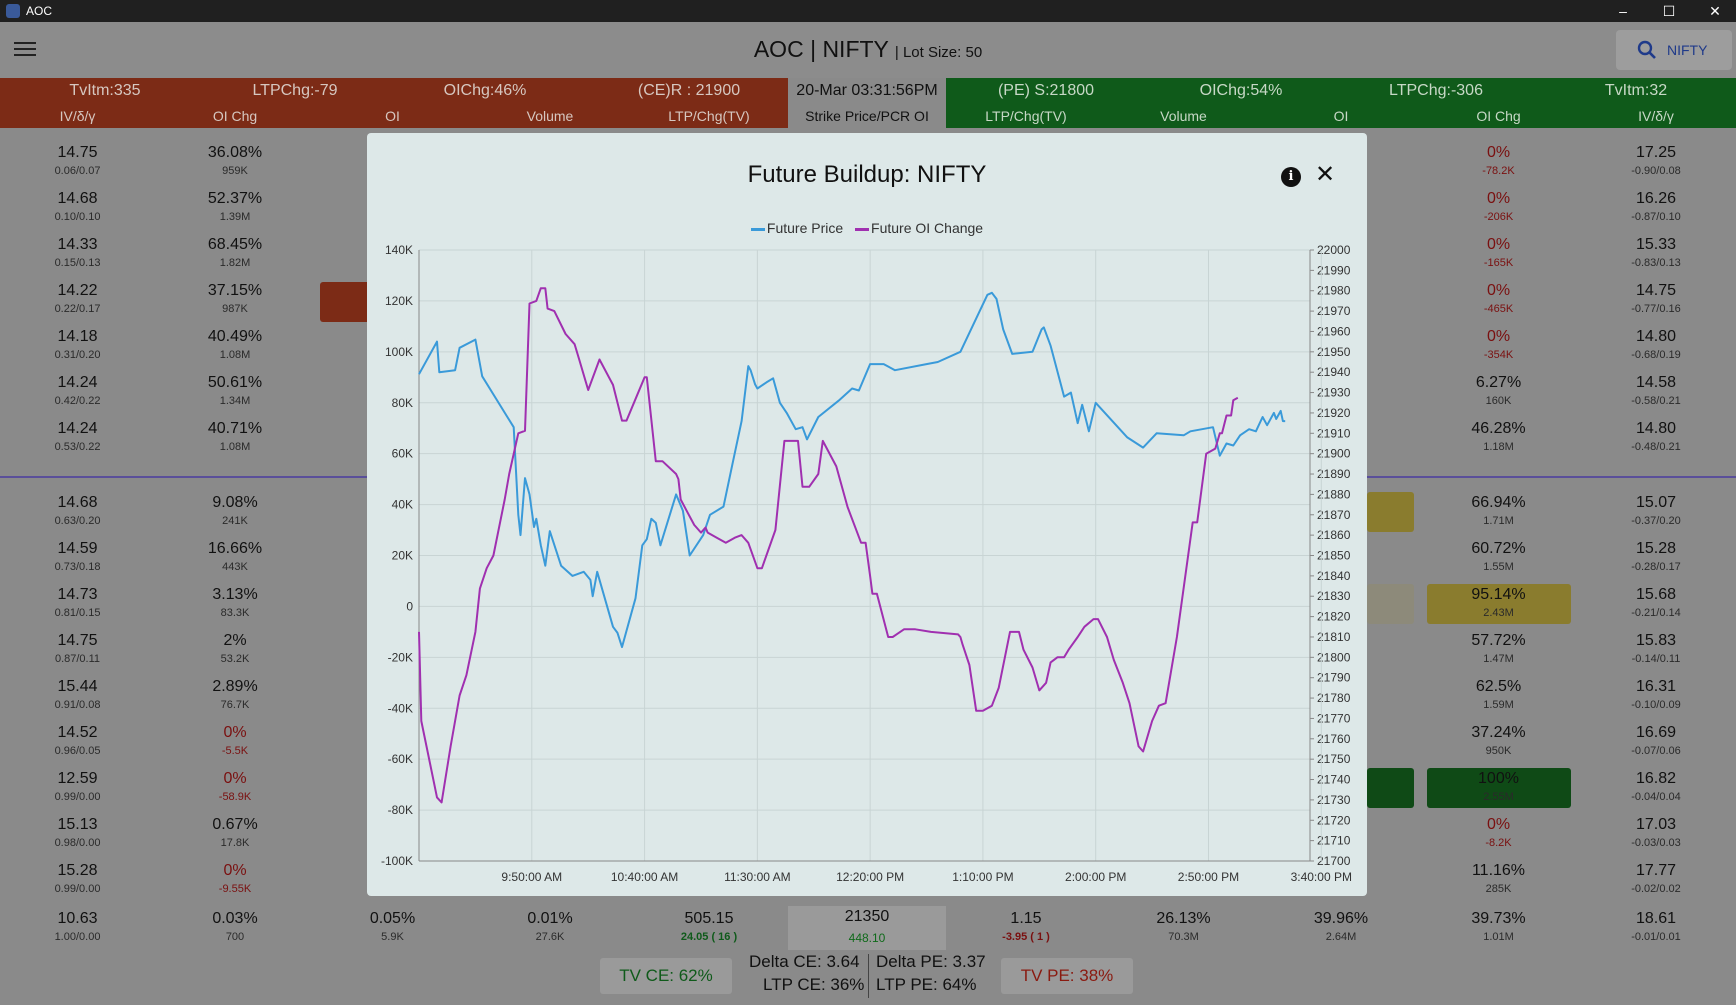 This screenshot has width=1736, height=1005. I want to click on pe-greek: -0.28/0.17, so click(1656, 567).